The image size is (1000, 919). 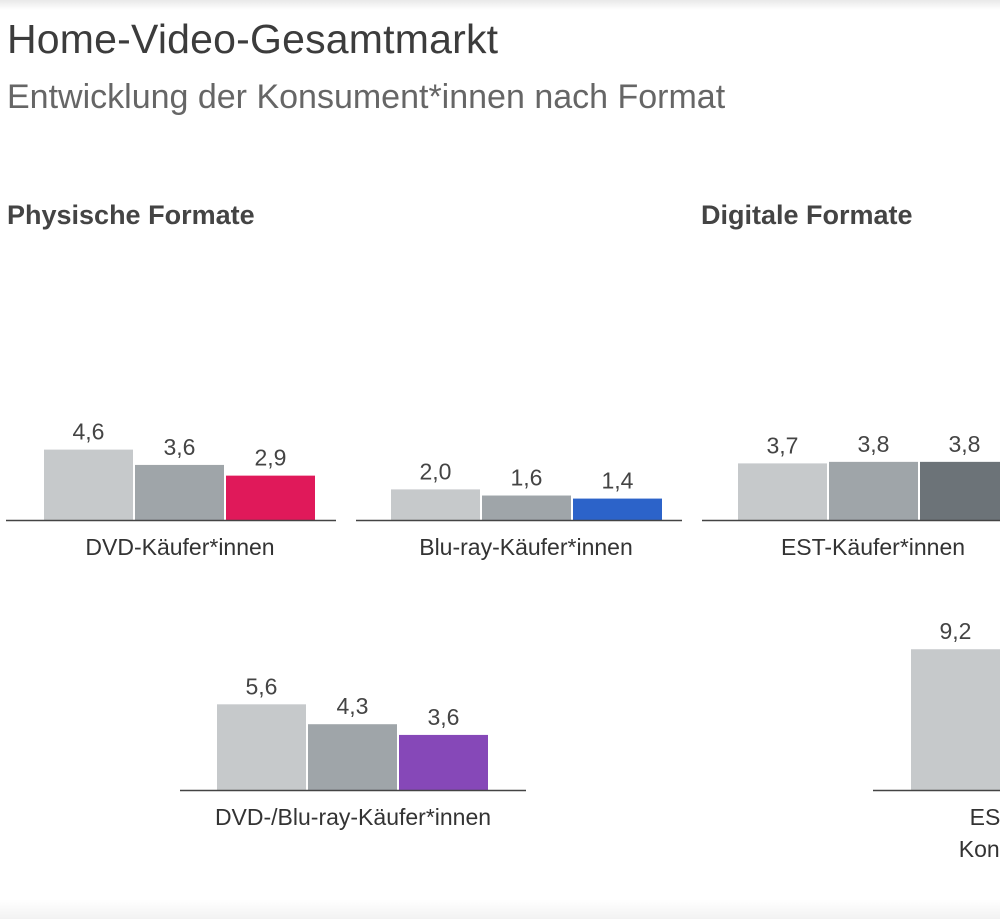 I want to click on section-heading-physical: Physische Formate, so click(x=131, y=215).